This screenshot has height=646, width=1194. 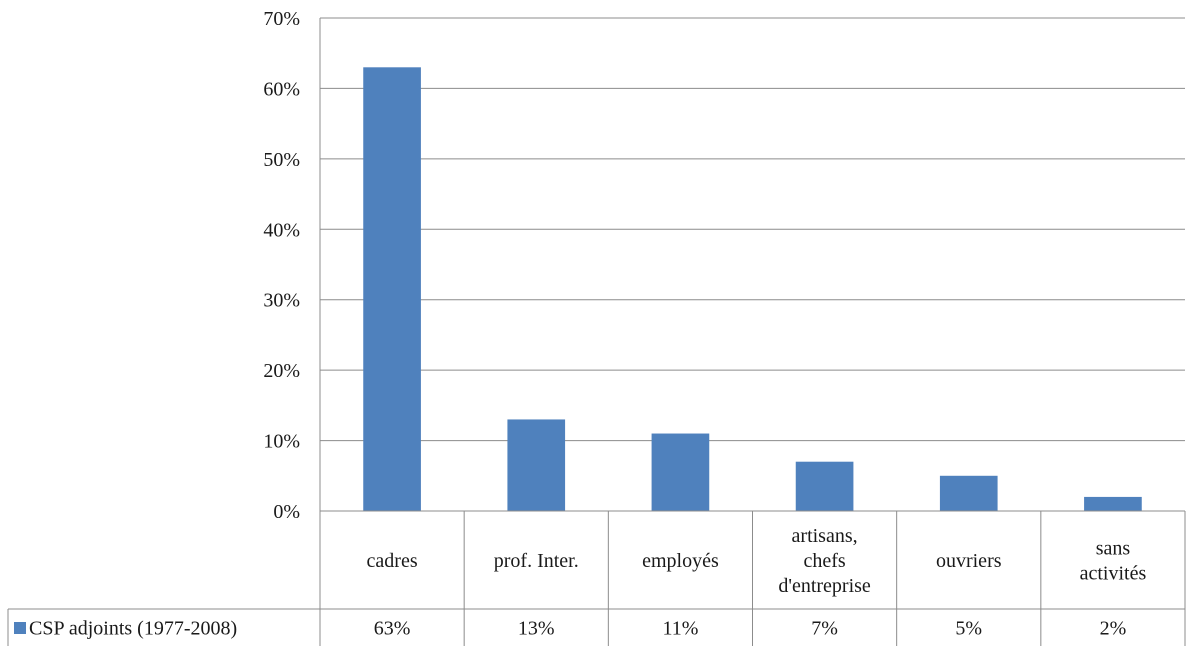 I want to click on data-table-value: 2%, so click(x=1113, y=629).